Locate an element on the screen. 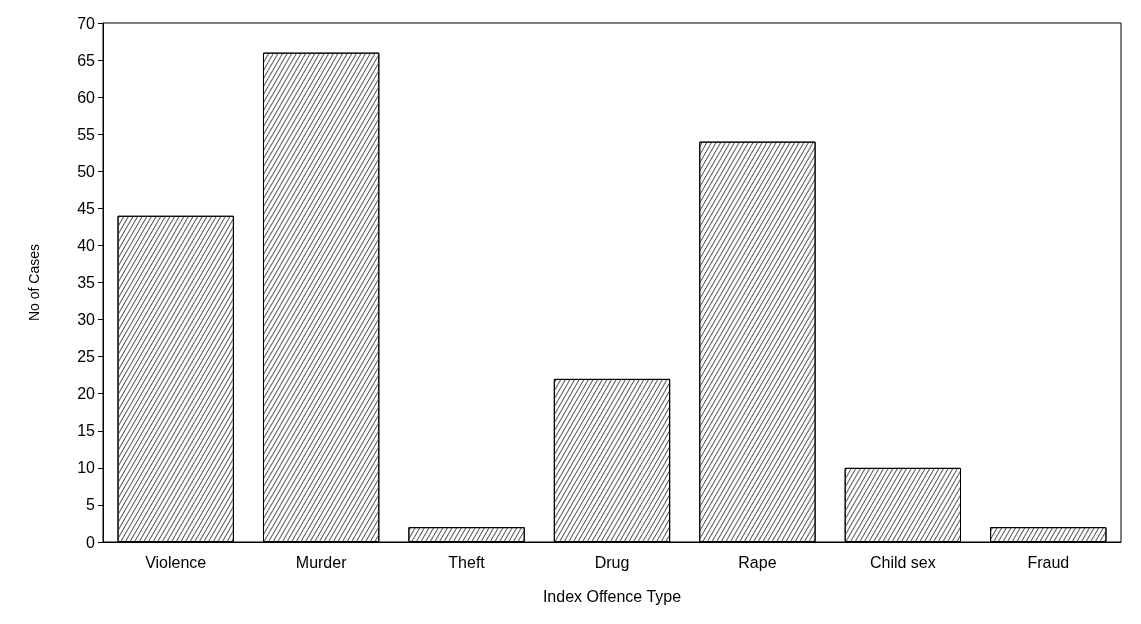  y-tick-label: 30 is located at coordinates (86, 320).